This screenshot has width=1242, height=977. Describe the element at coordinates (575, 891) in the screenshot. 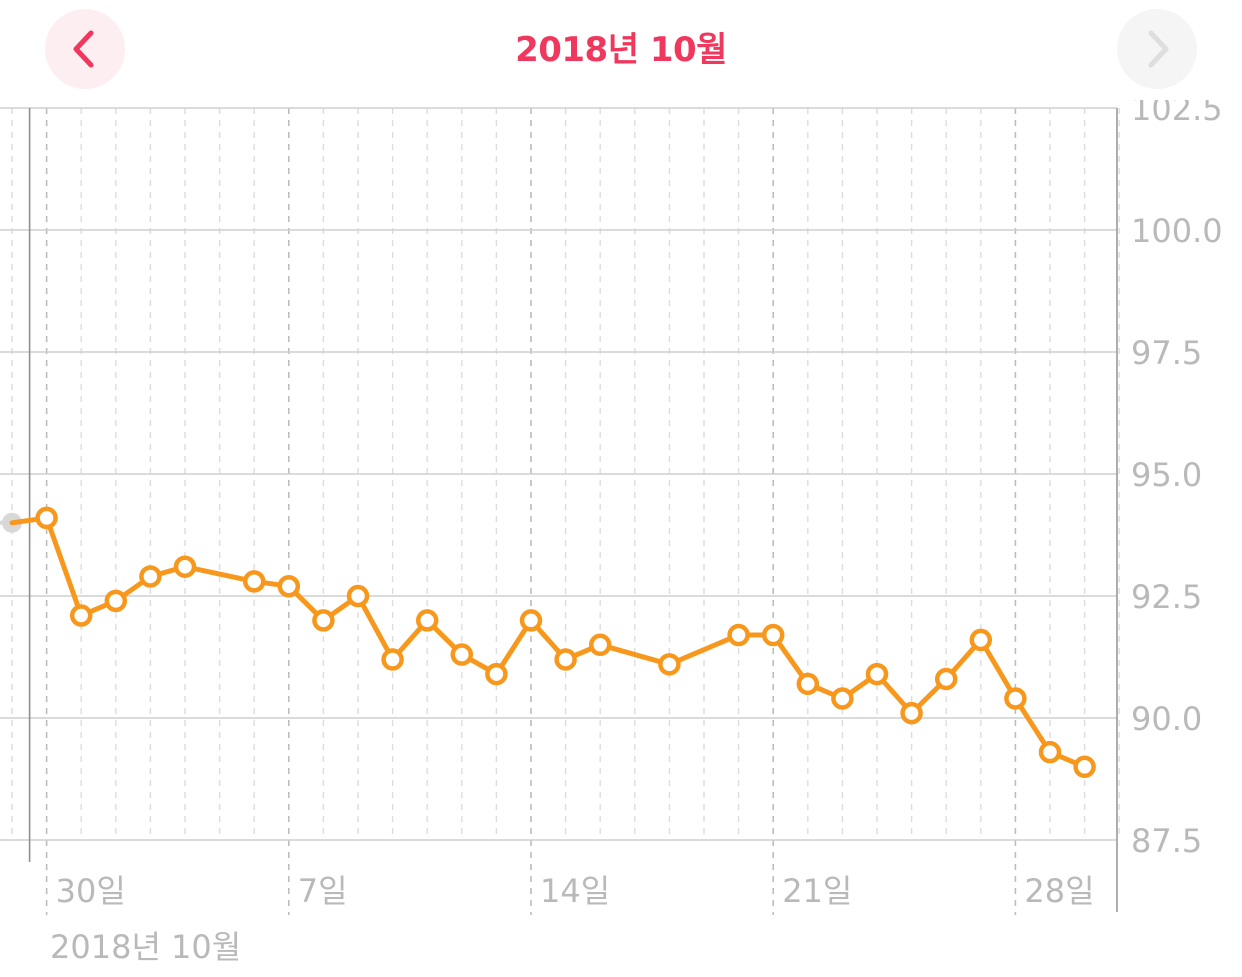

I see `x-tick-label: 14일` at that location.